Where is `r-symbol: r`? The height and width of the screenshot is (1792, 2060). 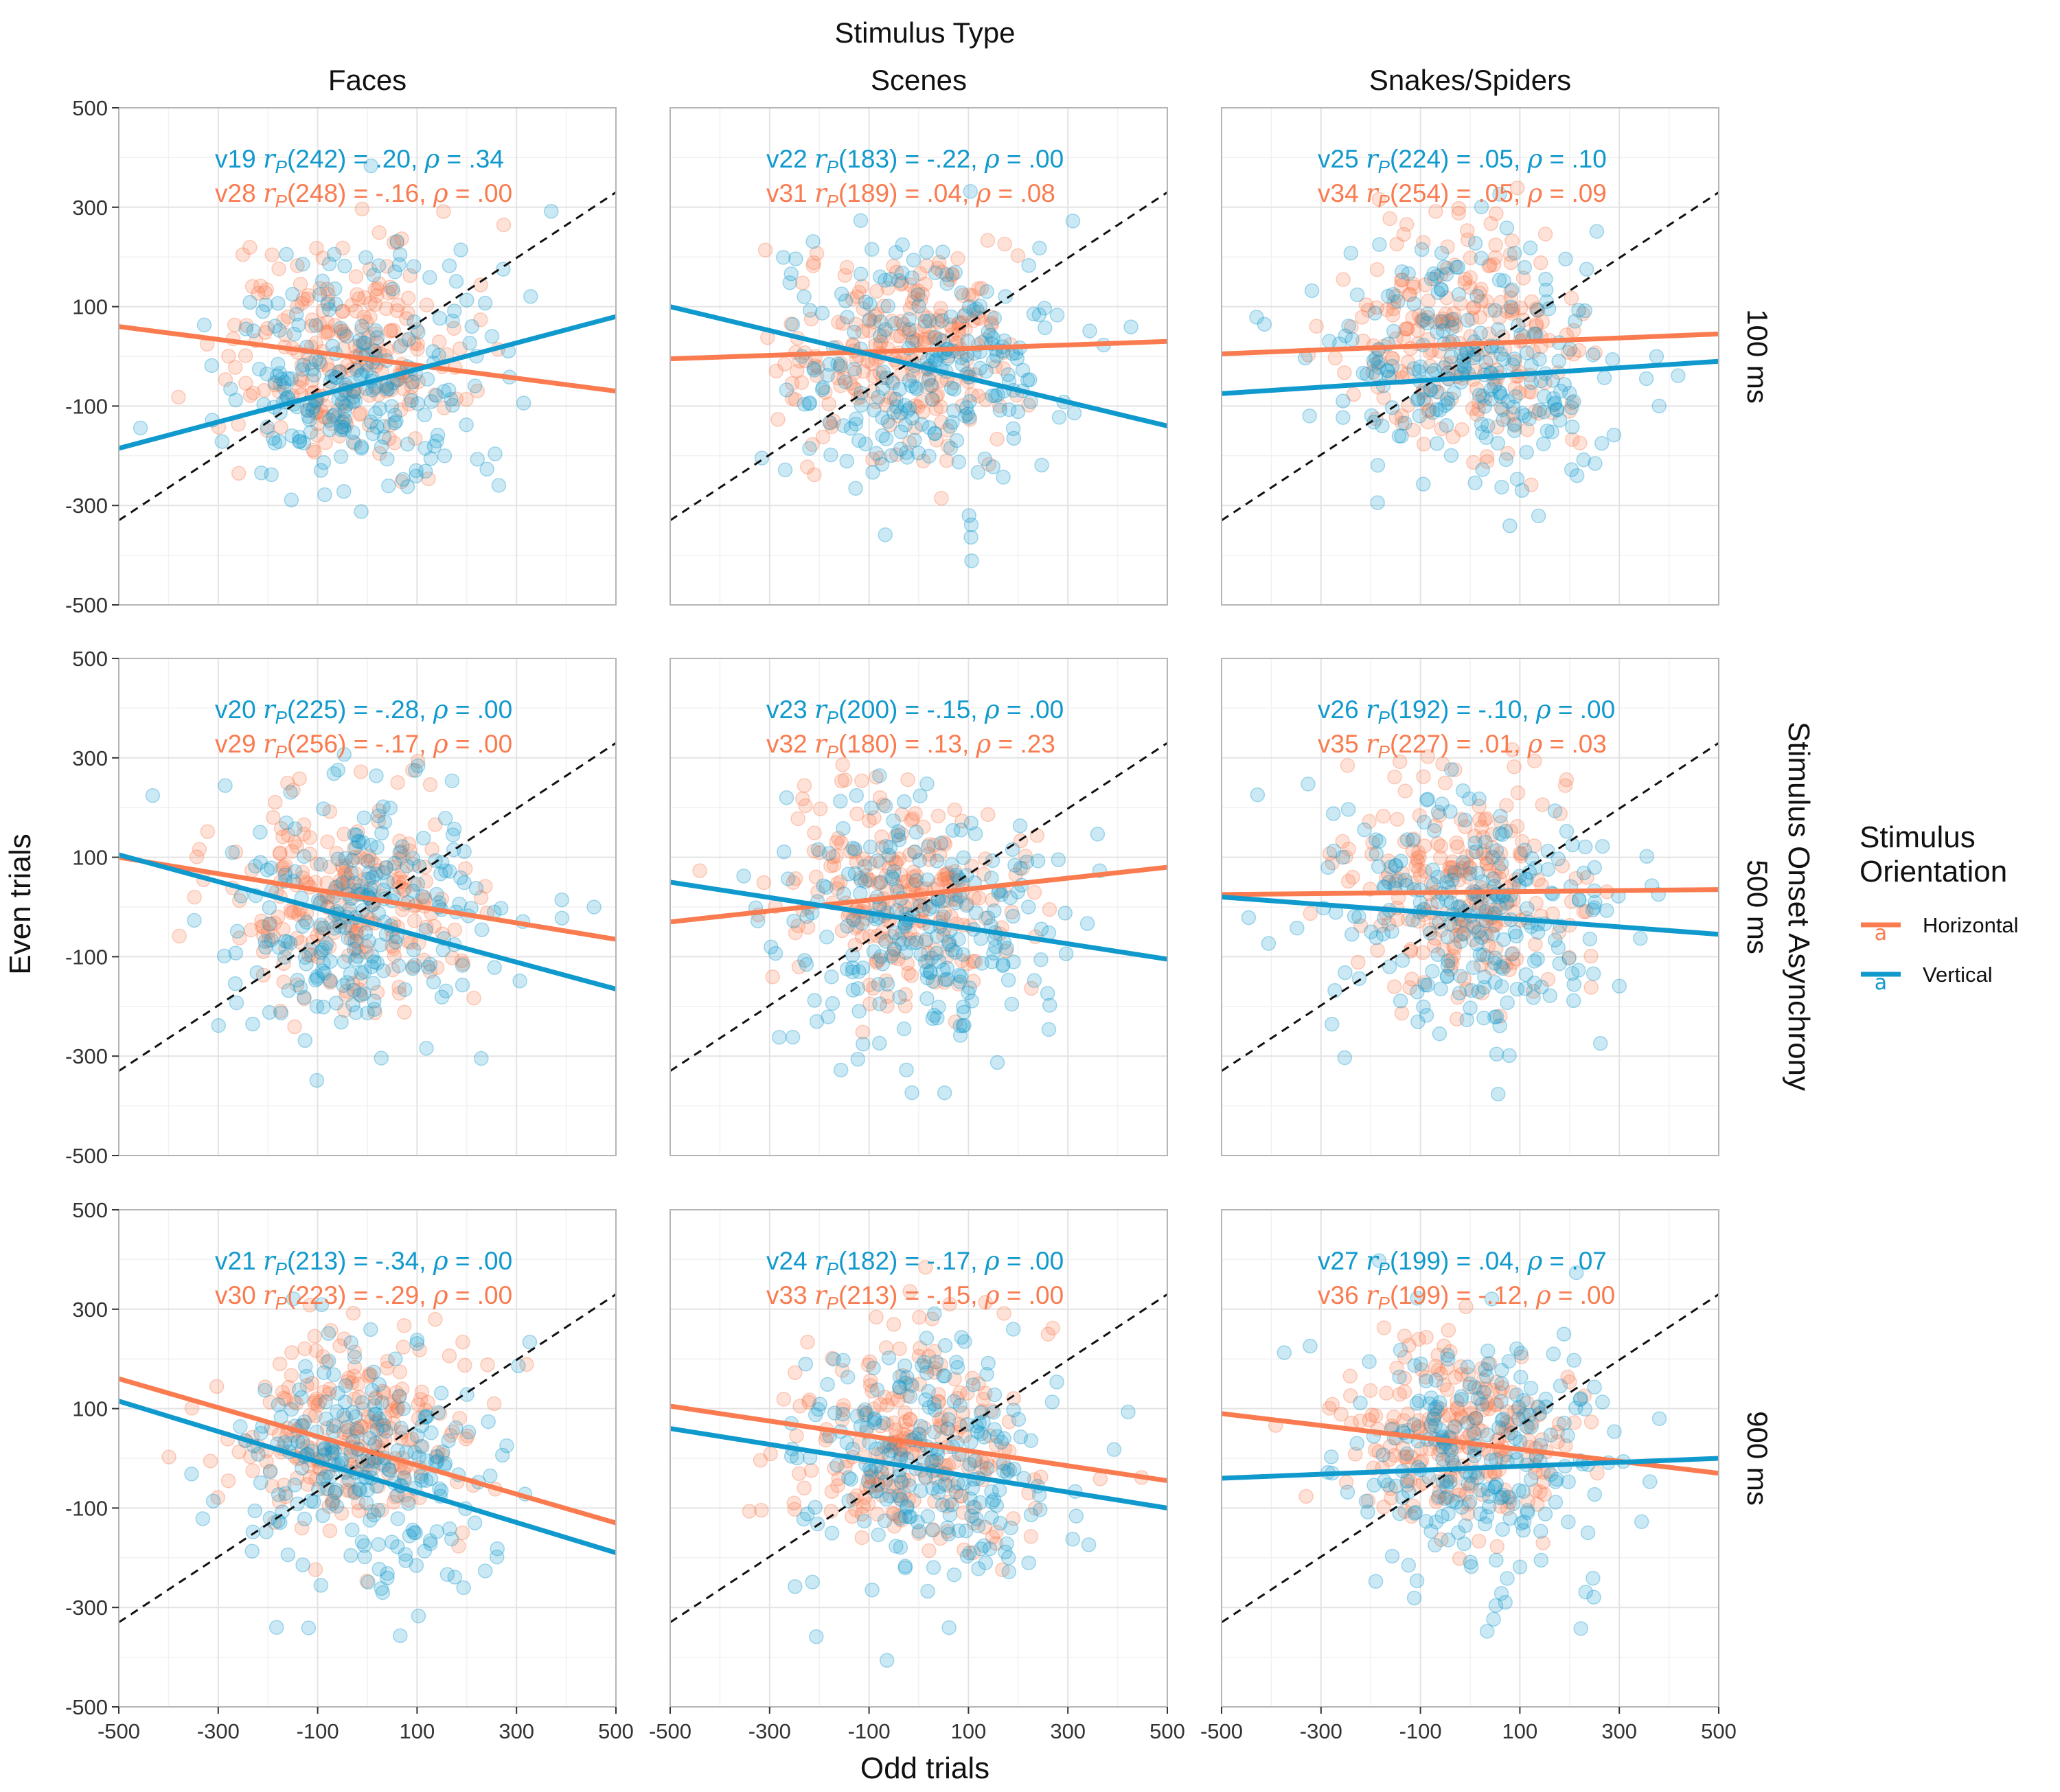
r-symbol: r is located at coordinates (270, 1295).